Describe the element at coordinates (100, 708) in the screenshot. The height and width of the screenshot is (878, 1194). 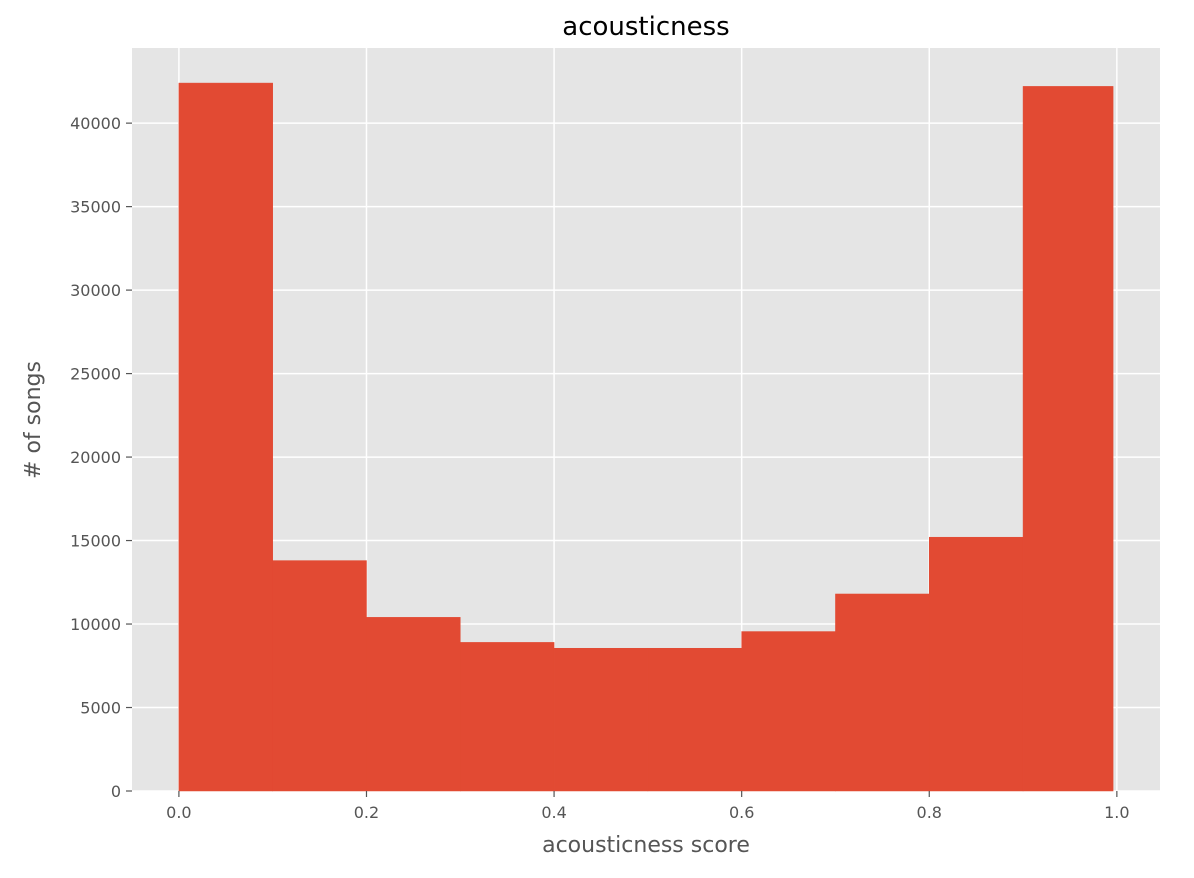
I see `y-tick-label: 5000` at that location.